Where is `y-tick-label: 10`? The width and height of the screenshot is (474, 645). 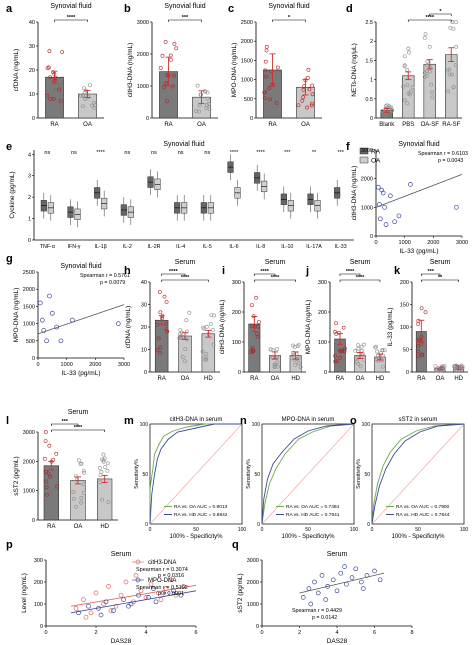 y-tick-label: 10 is located at coordinates (144, 351).